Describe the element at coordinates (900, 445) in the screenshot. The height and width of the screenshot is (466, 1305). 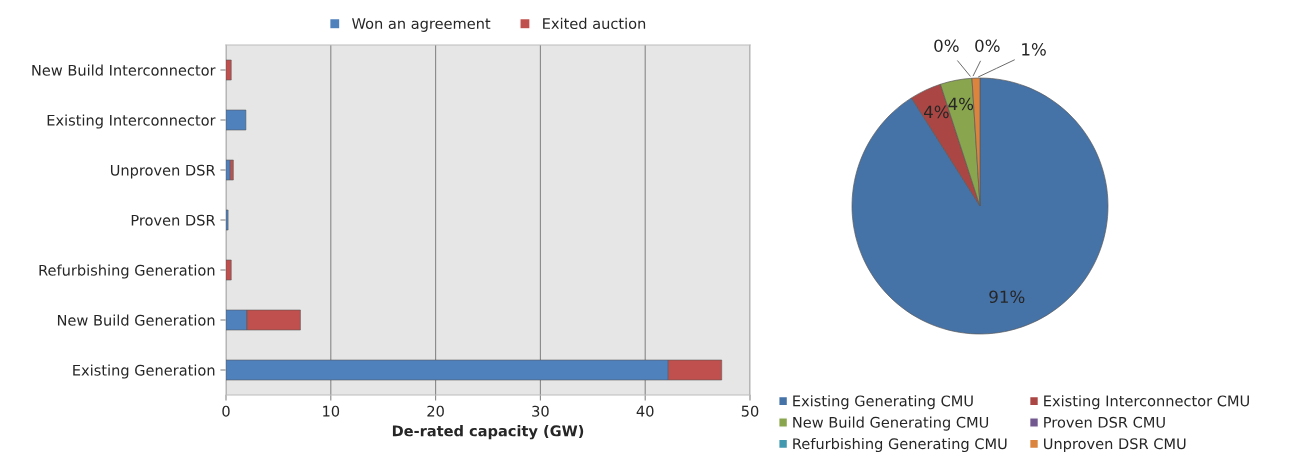
I see `legend-label: Refurbishing Generating CMU` at that location.